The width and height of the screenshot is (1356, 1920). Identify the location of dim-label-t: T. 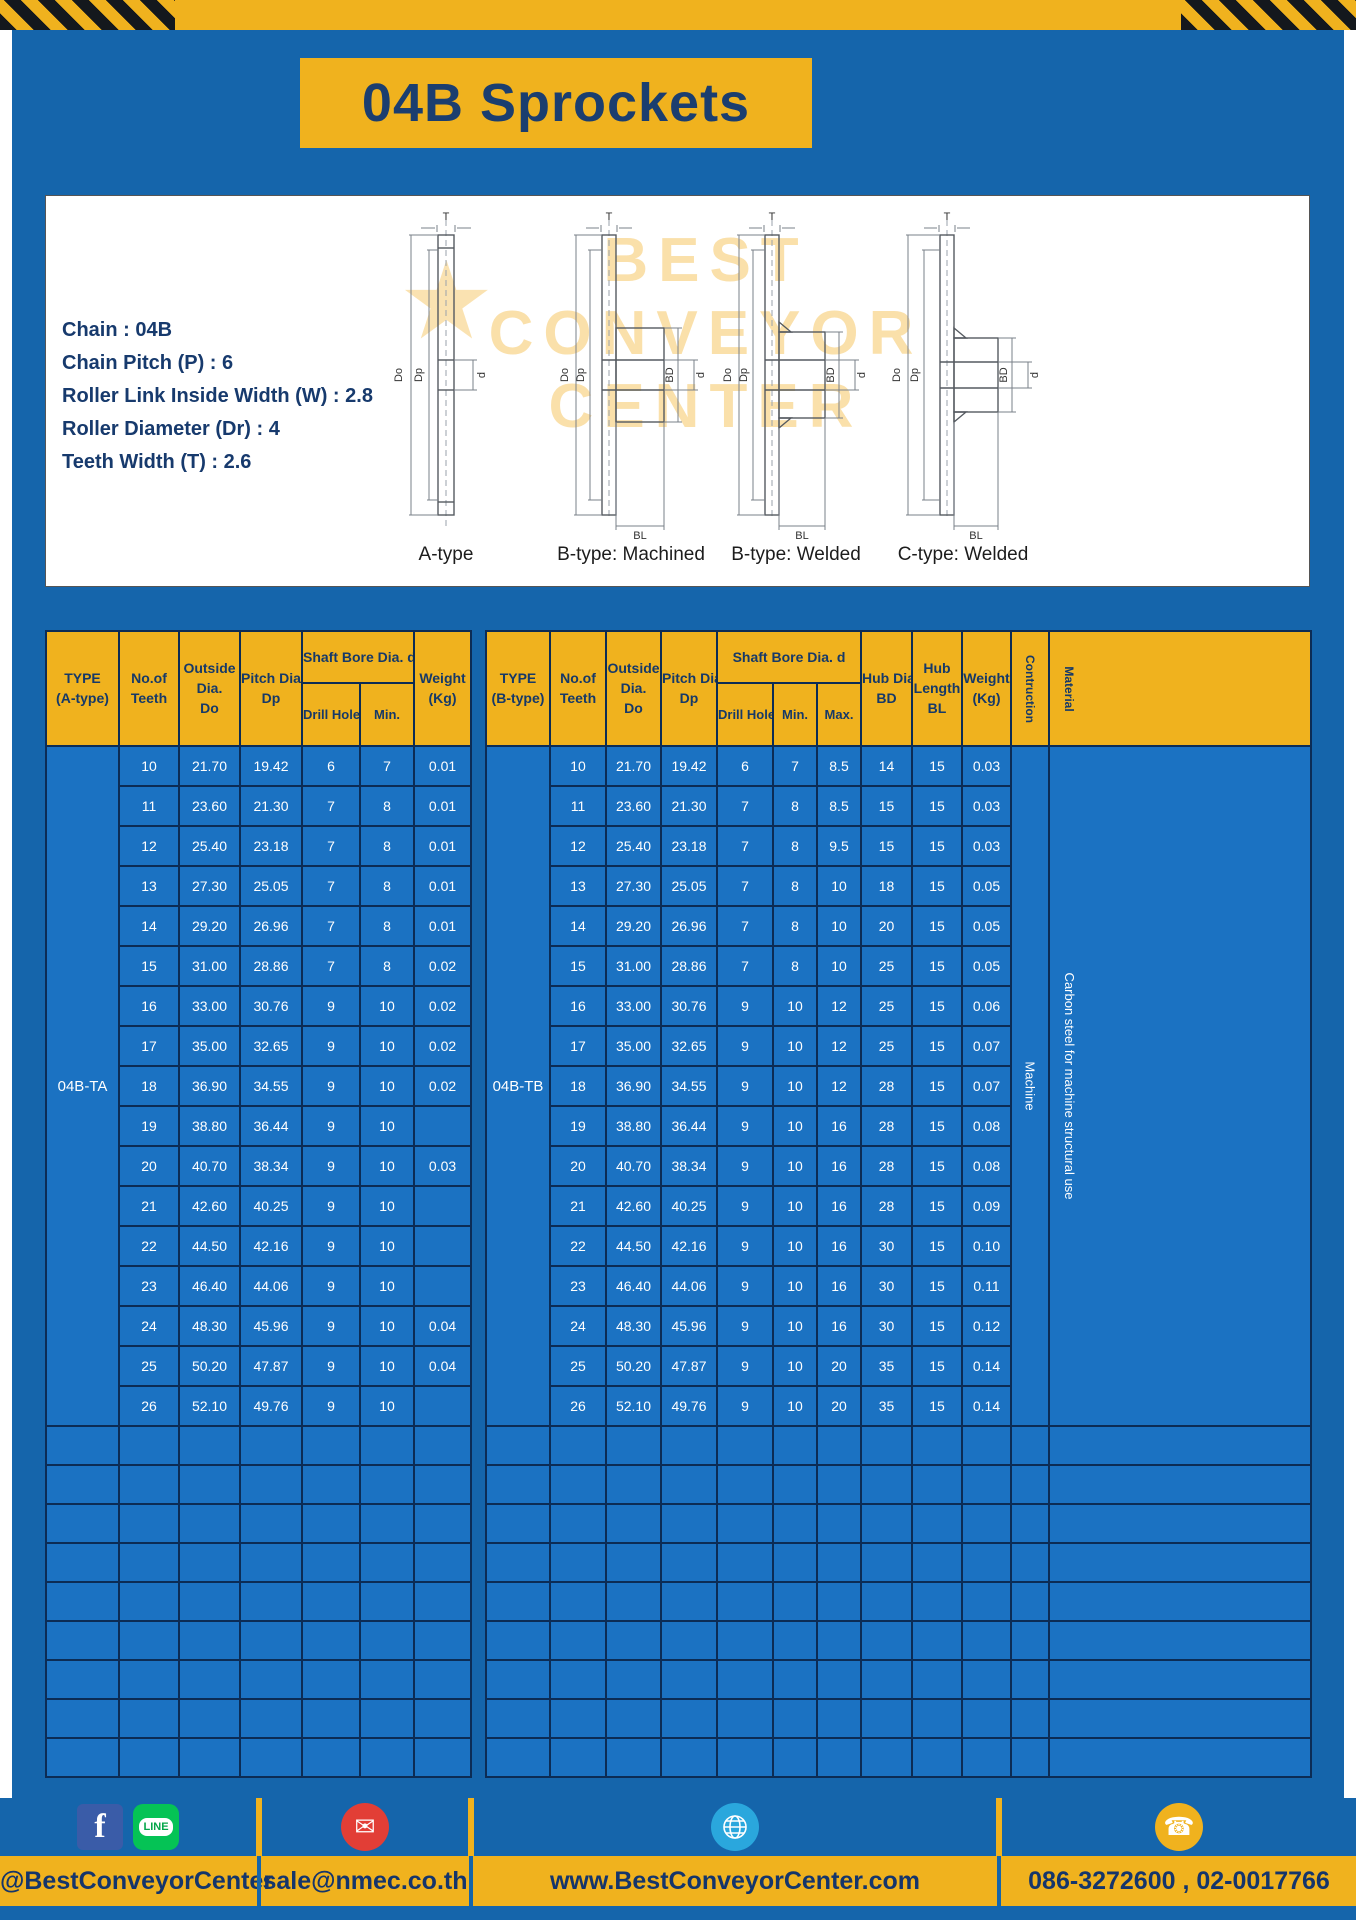
(947, 217).